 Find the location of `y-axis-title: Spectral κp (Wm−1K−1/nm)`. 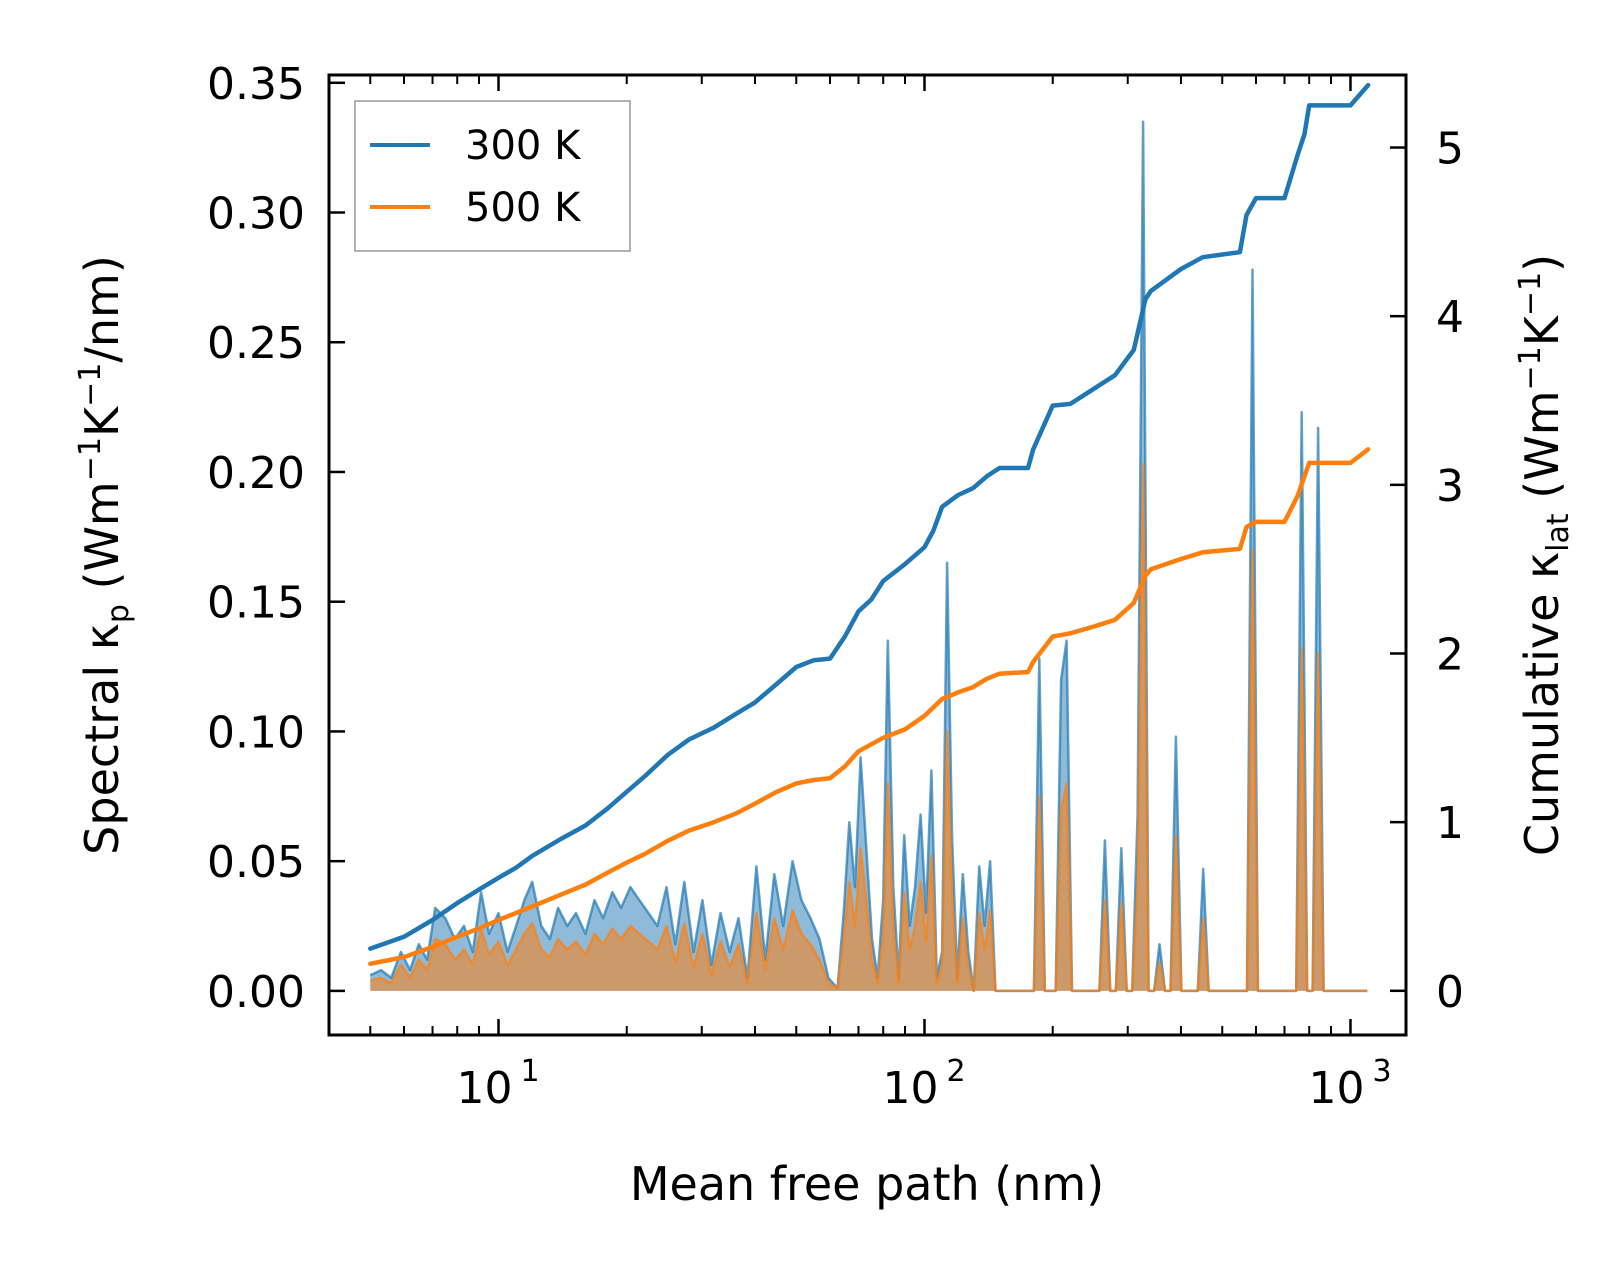

y-axis-title: Spectral κp (Wm−1K−1/nm) is located at coordinates (104, 555).